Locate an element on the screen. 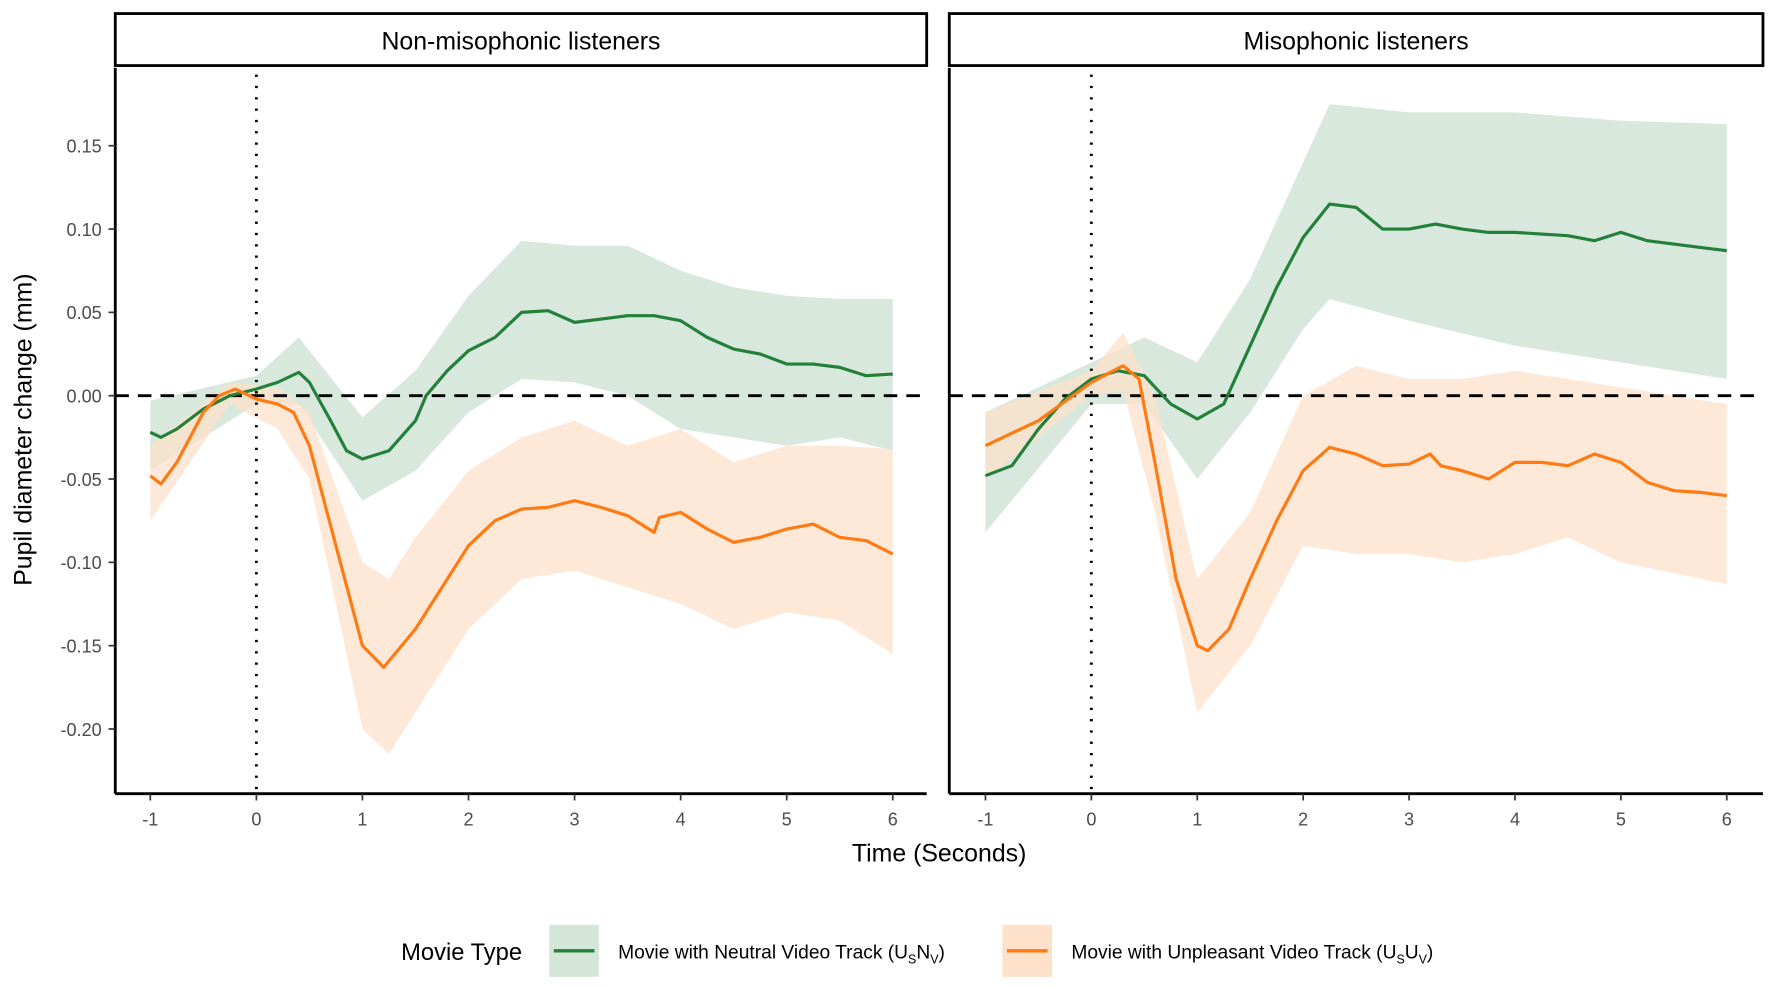  legend-label-part: Movie with Neutral Video Track ( is located at coordinates (756, 953).